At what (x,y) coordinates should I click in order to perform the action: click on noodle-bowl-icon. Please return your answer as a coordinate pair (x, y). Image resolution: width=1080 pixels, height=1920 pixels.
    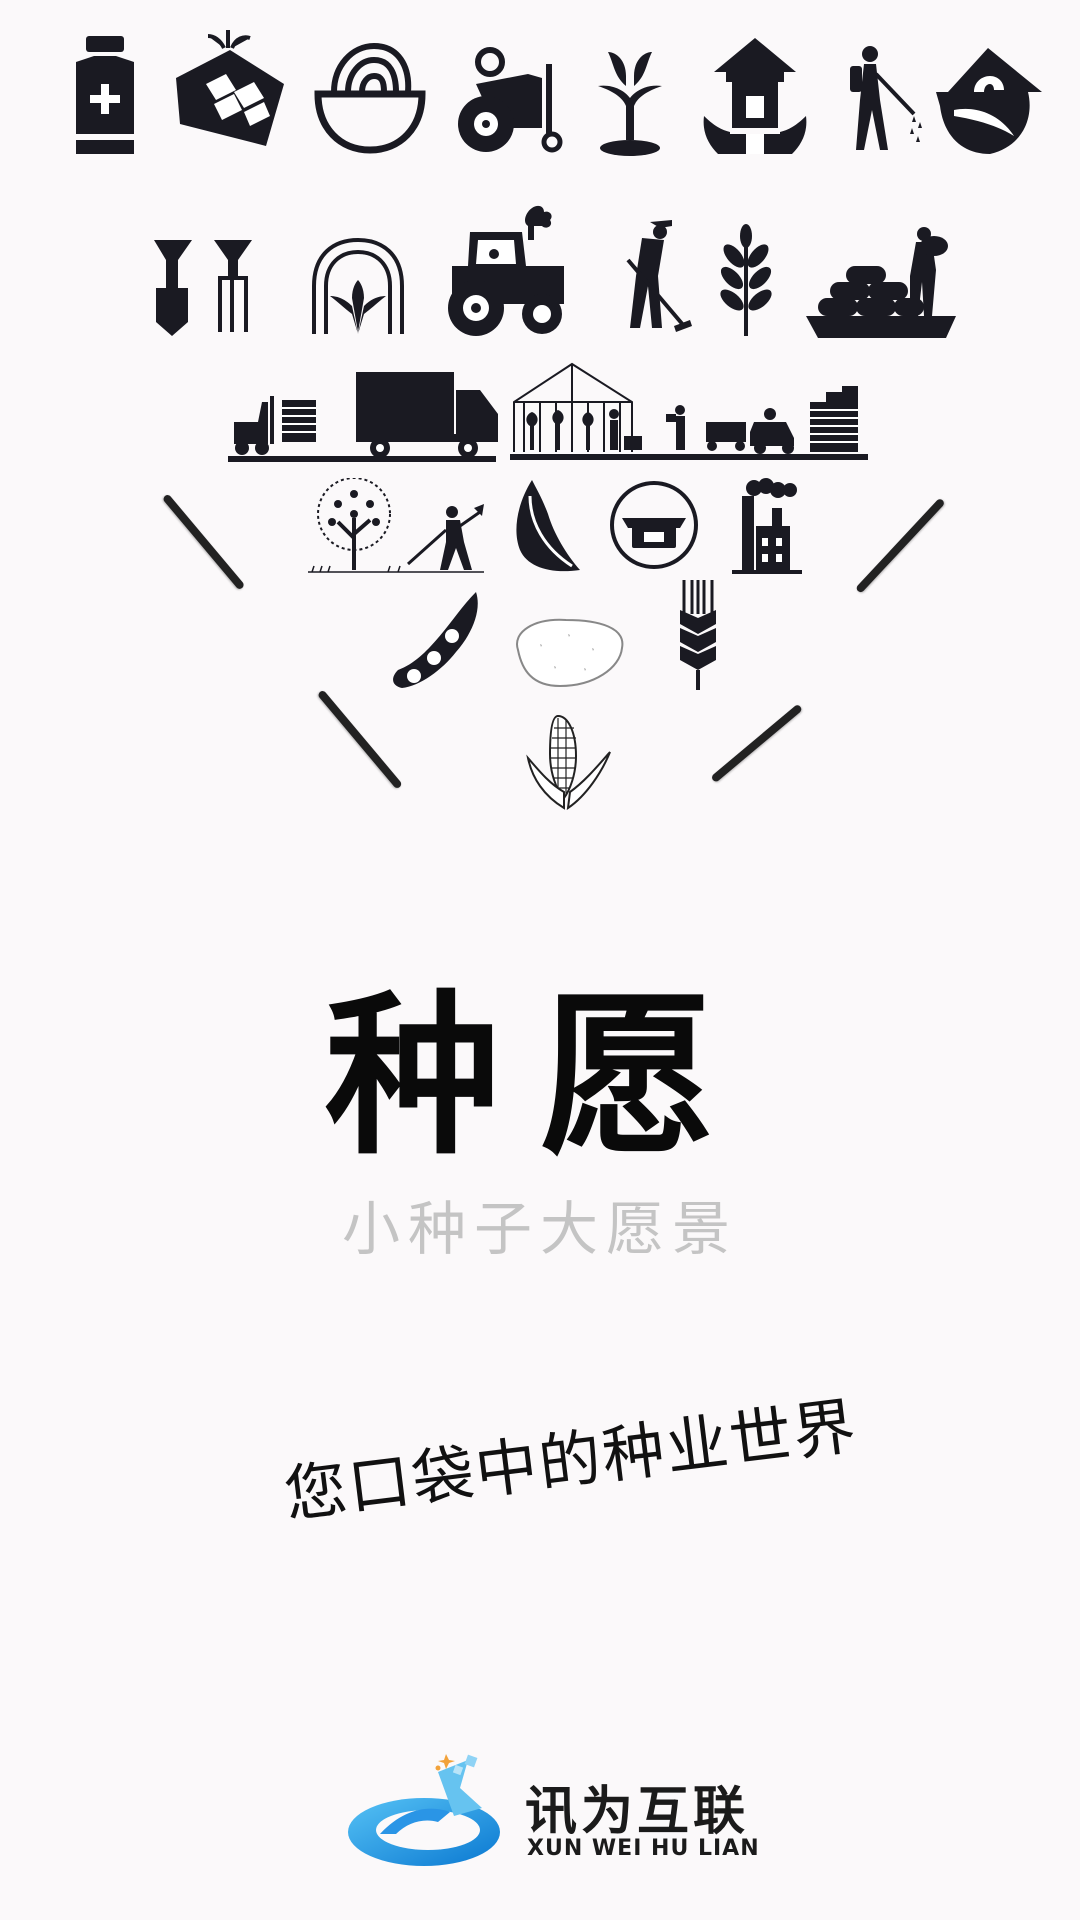
    Looking at the image, I should click on (370, 98).